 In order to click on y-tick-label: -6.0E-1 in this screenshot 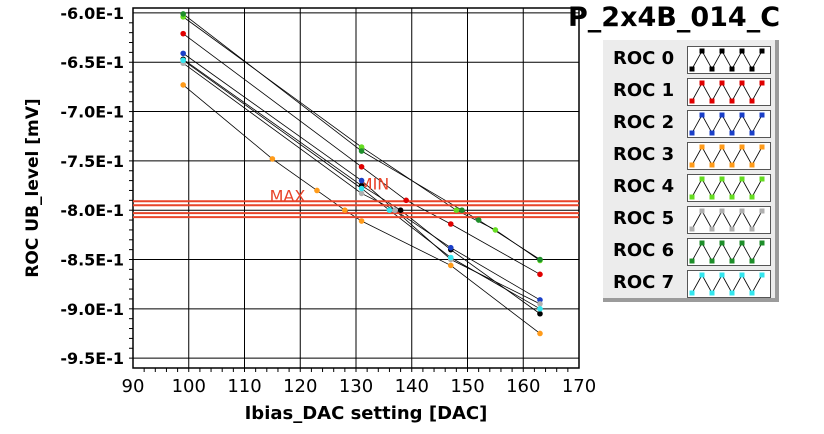, I will do `click(92, 13)`.